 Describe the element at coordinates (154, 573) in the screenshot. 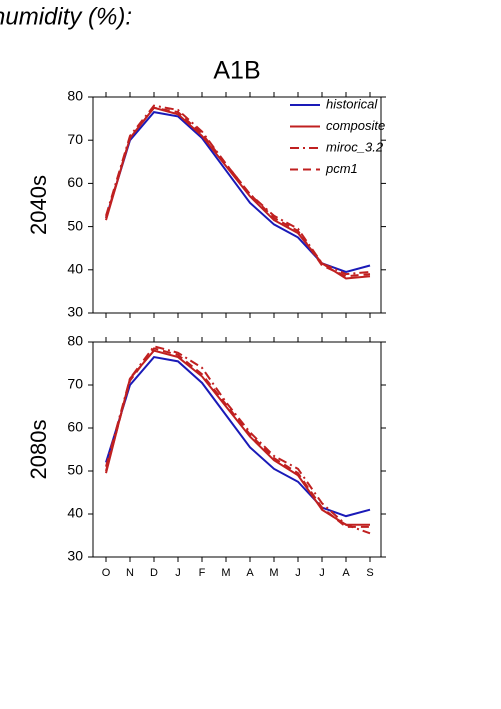

I see `x-tick-label: D` at that location.